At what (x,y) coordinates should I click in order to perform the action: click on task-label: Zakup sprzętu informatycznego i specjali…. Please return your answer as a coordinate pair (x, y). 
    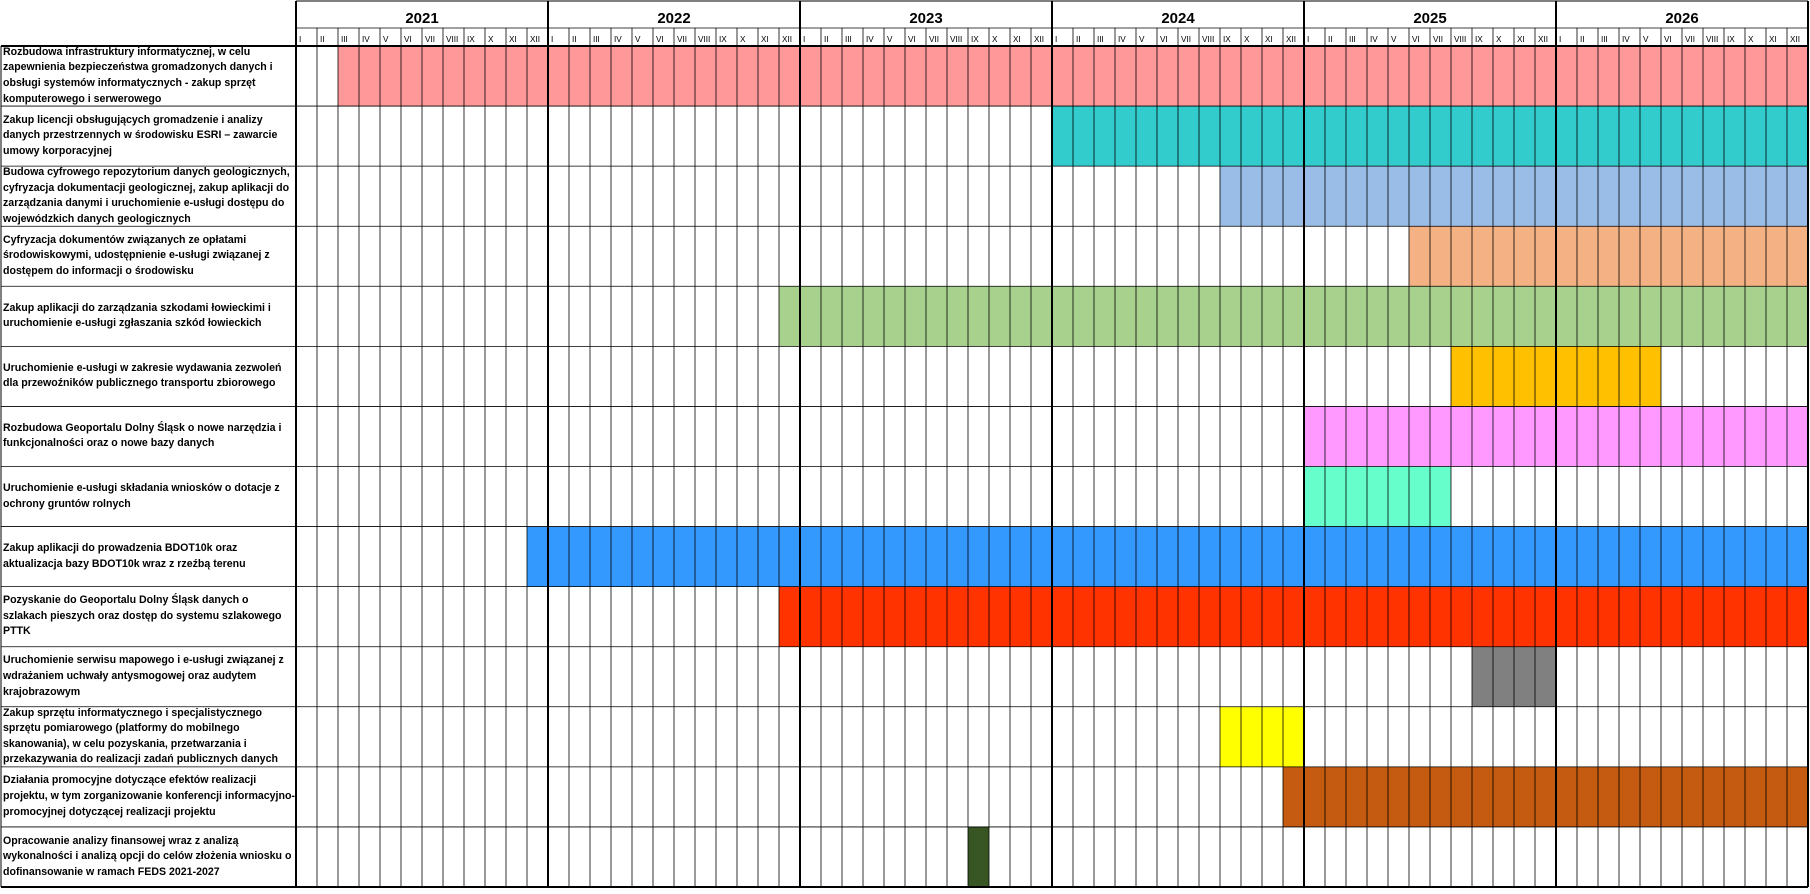
    Looking at the image, I should click on (149, 737).